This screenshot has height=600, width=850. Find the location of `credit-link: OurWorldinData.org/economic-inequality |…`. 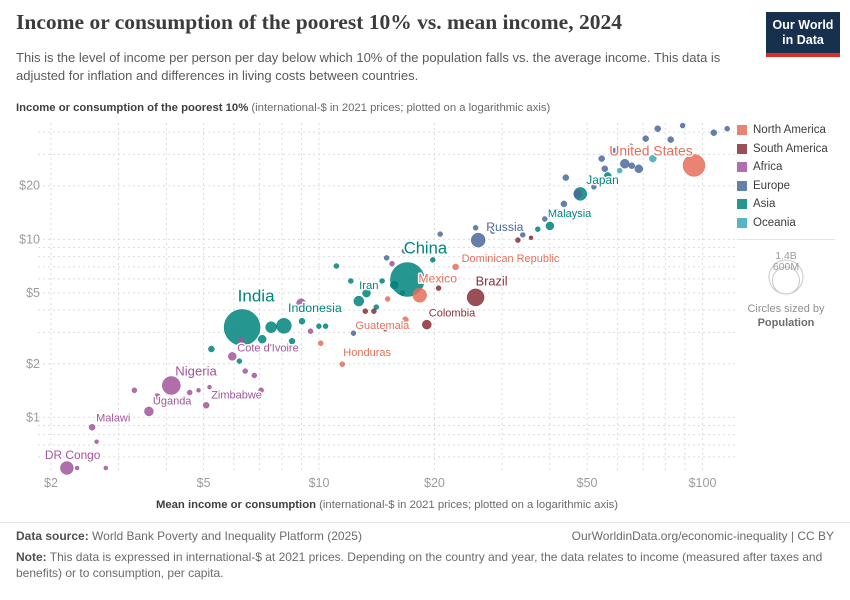

credit-link: OurWorldinData.org/economic-inequality |… is located at coordinates (702, 536).